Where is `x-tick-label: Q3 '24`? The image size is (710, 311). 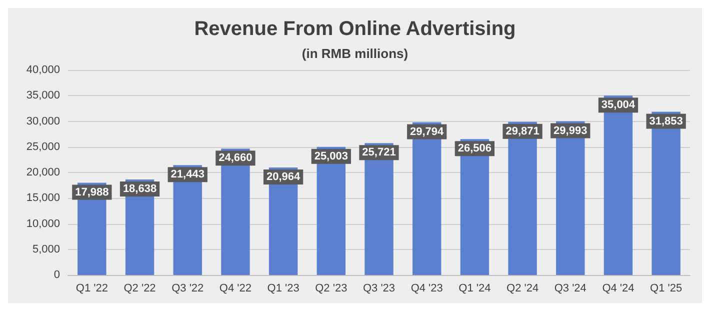
x-tick-label: Q3 '24 is located at coordinates (570, 288).